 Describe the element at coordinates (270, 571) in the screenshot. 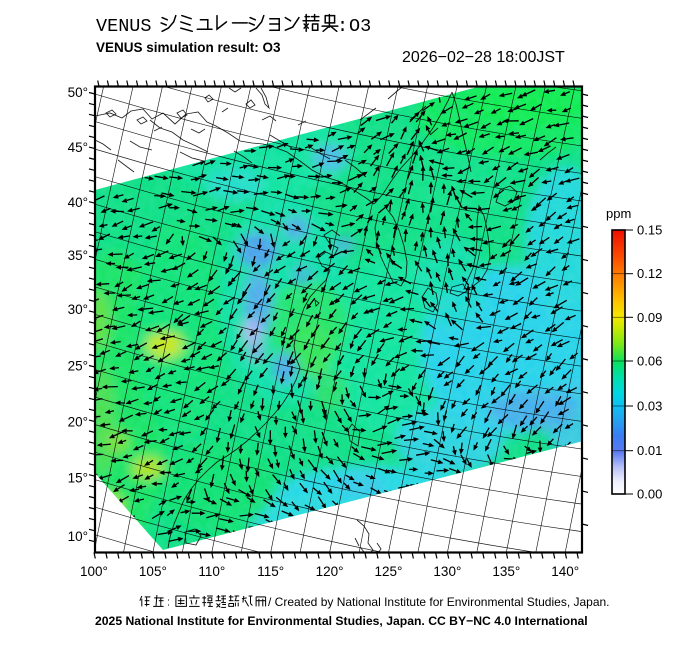

I see `svg-text: 115°` at that location.